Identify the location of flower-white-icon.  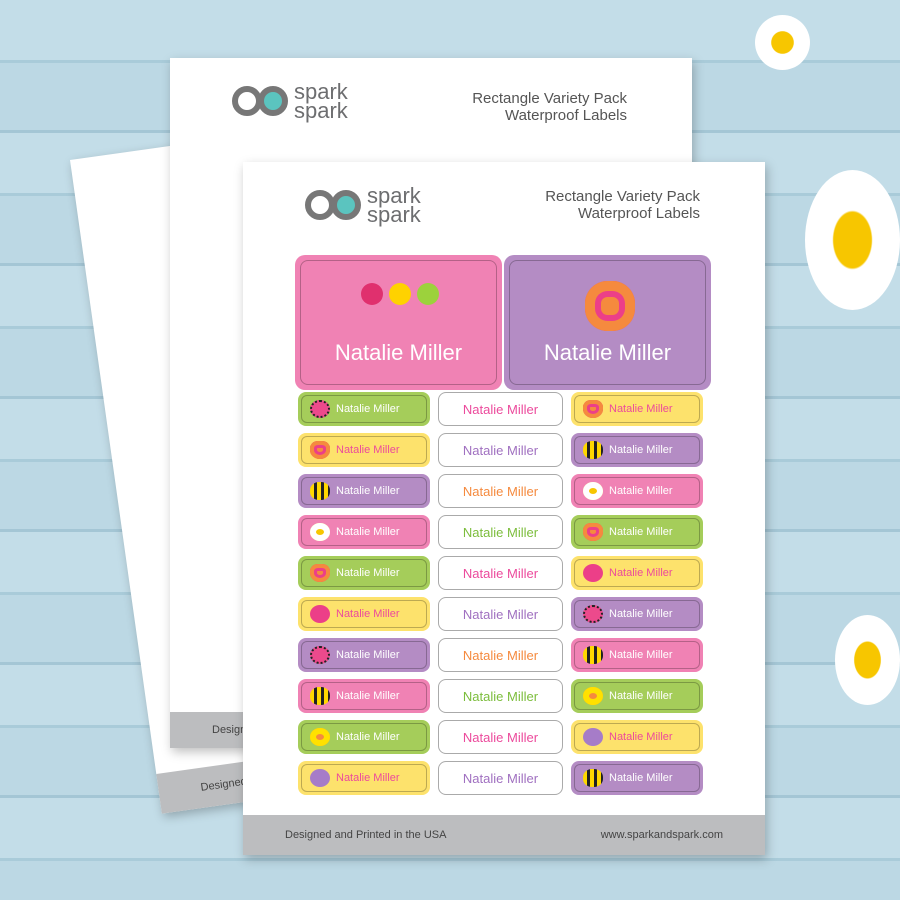
(320, 532).